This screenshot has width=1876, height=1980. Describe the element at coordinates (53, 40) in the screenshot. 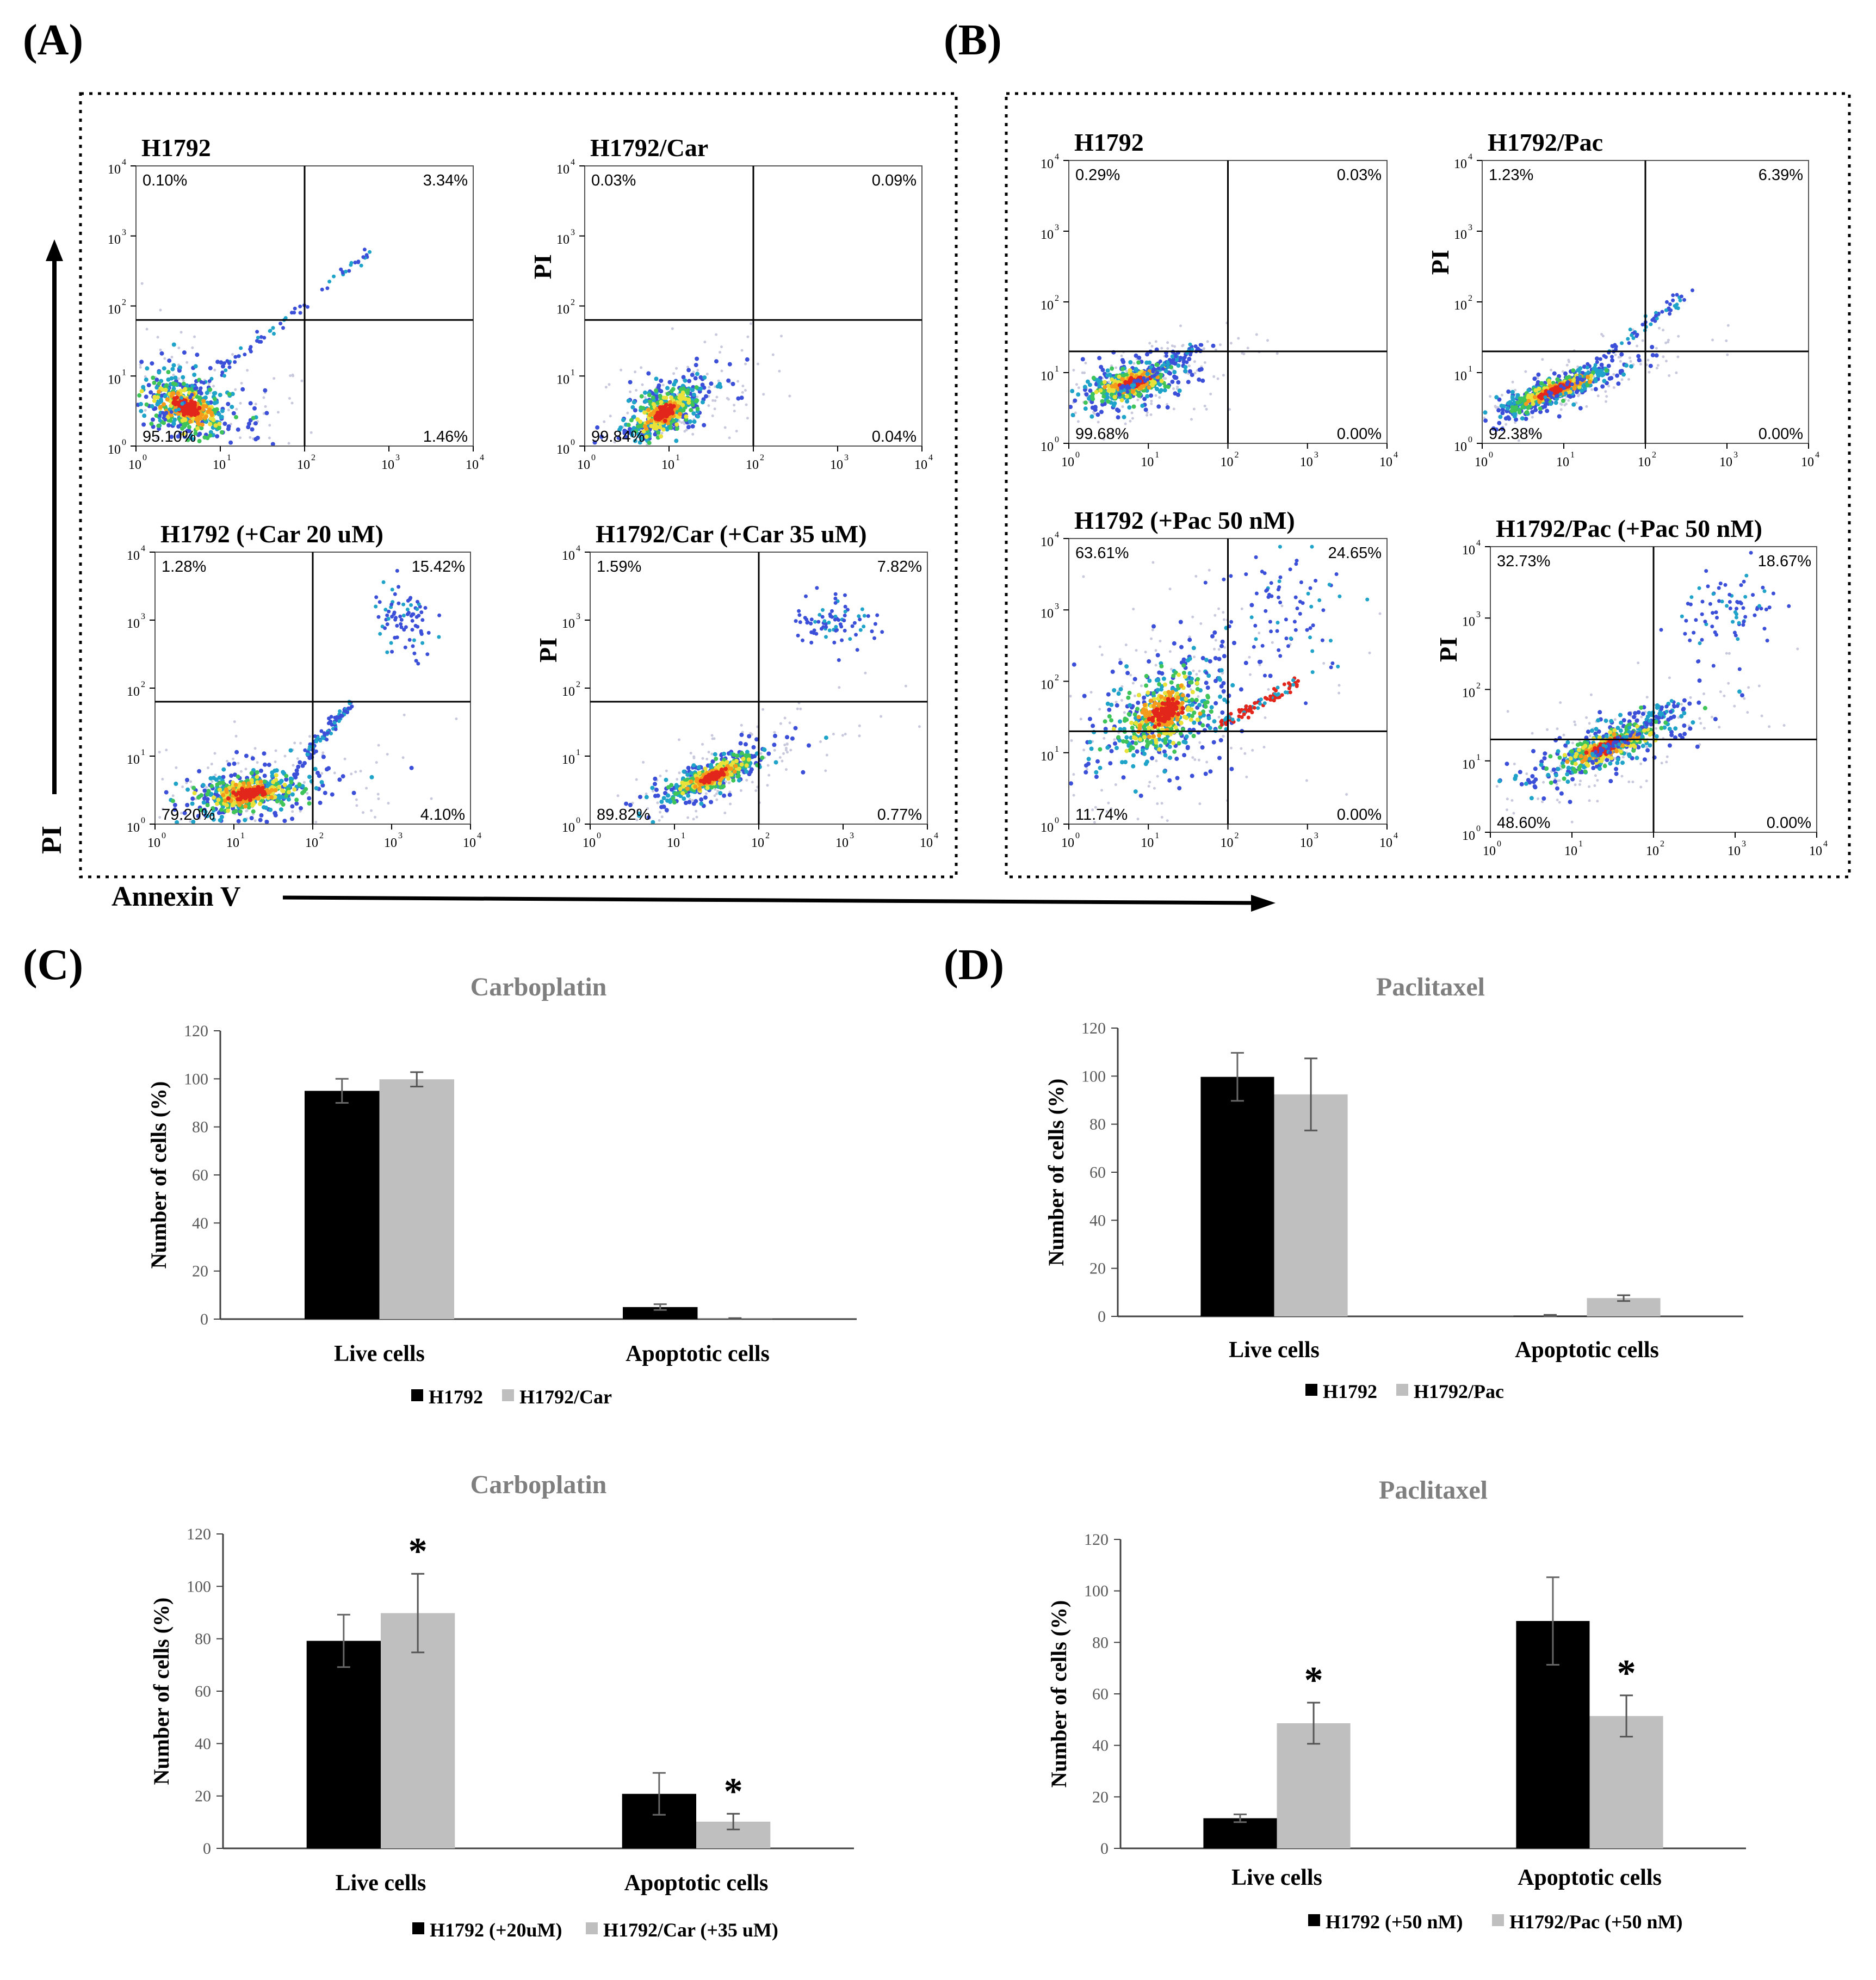

I see `panel-label-a: (A)` at that location.